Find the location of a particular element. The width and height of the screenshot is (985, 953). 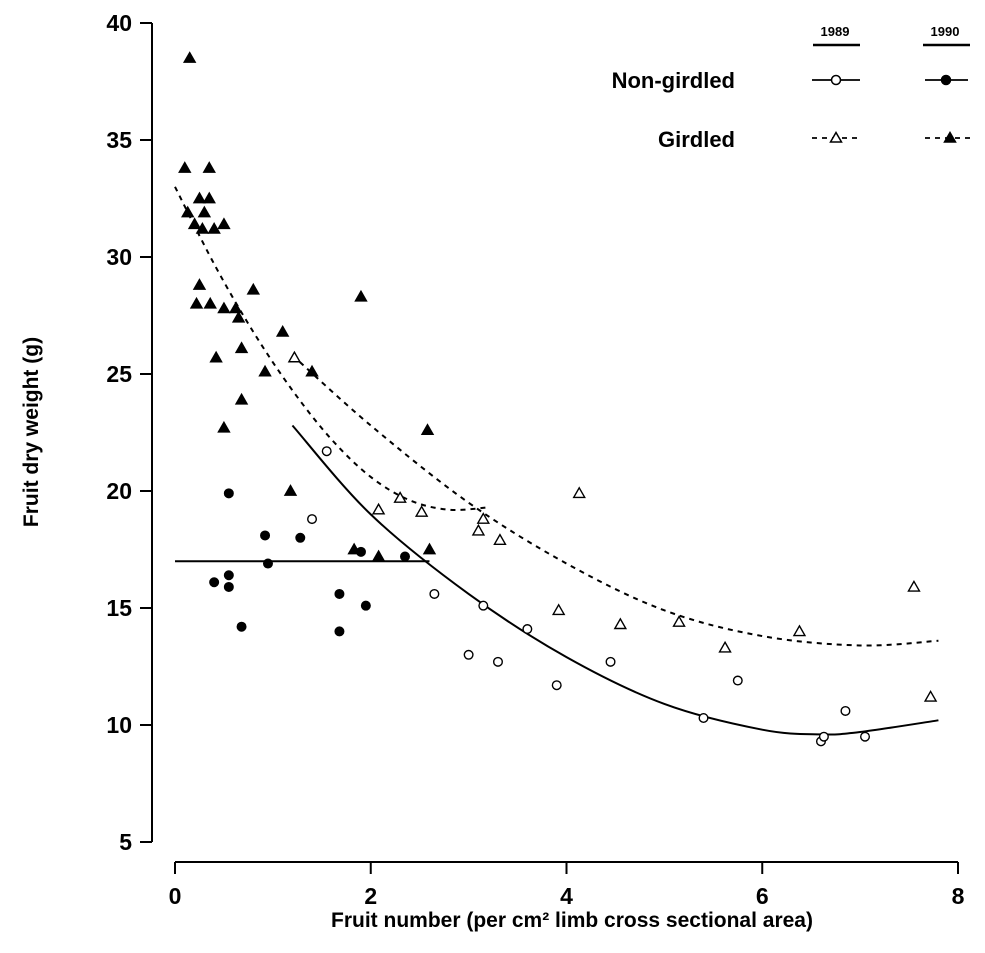

legend-year-1990: 1990 is located at coordinates (945, 31).